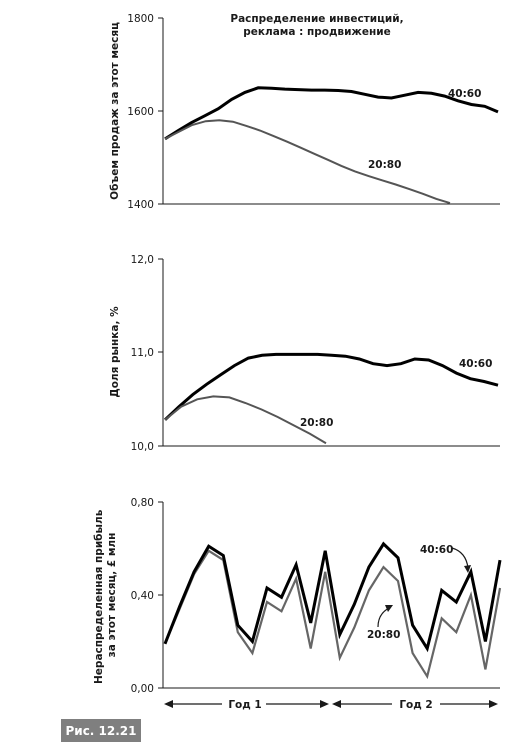  Describe the element at coordinates (245, 420) in the screenshot. I see `share-series-20-80-line` at that location.